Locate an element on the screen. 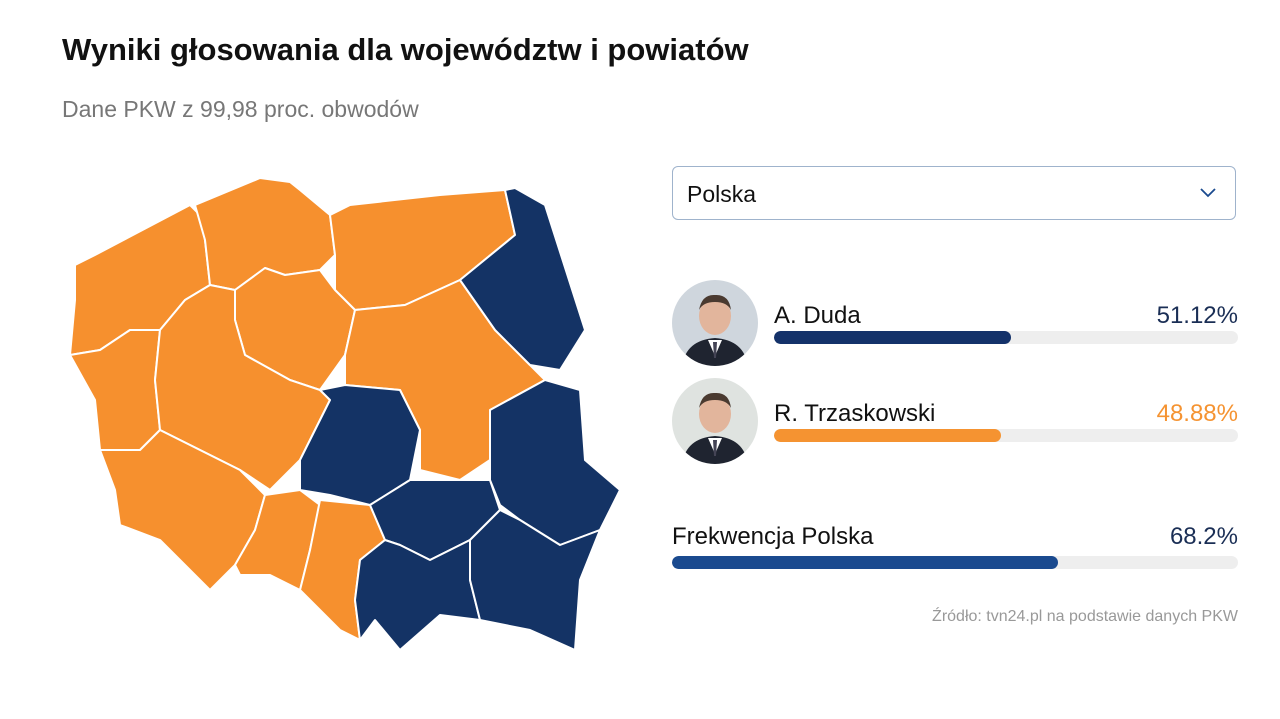 The height and width of the screenshot is (719, 1280). candidate-name: A. Duda is located at coordinates (817, 315).